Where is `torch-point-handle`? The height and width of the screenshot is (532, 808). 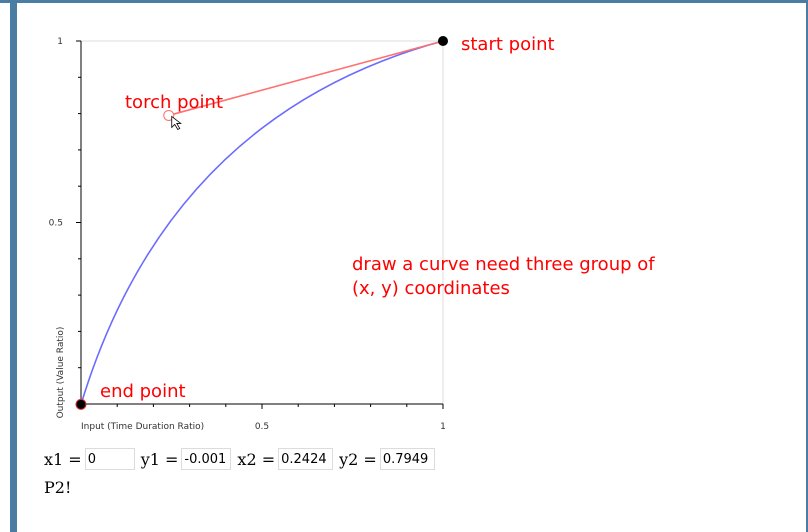 torch-point-handle is located at coordinates (169, 115).